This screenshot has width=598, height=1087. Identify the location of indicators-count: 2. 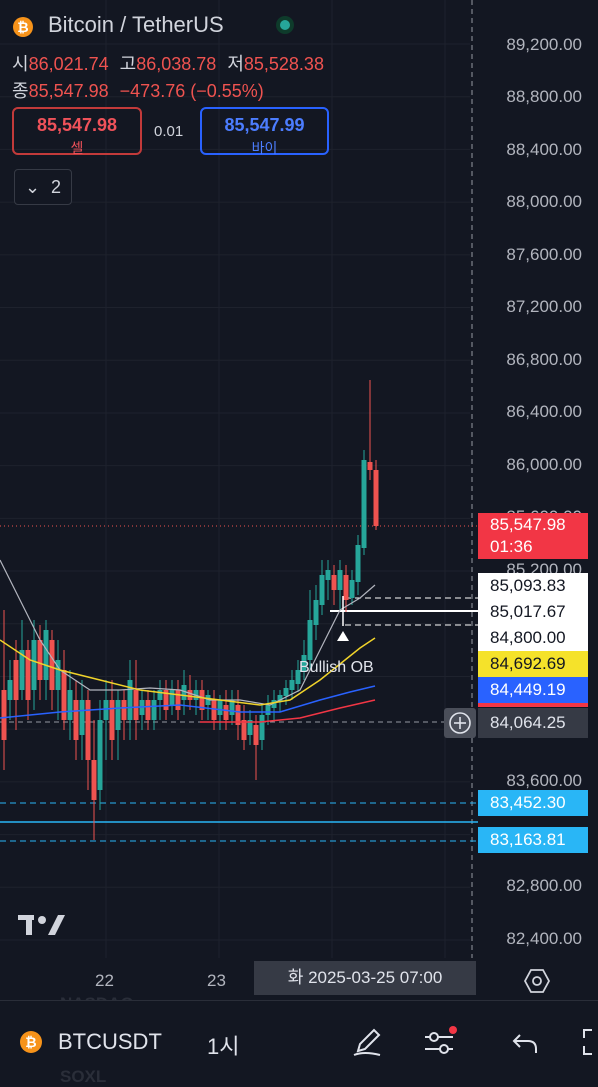
(56, 187).